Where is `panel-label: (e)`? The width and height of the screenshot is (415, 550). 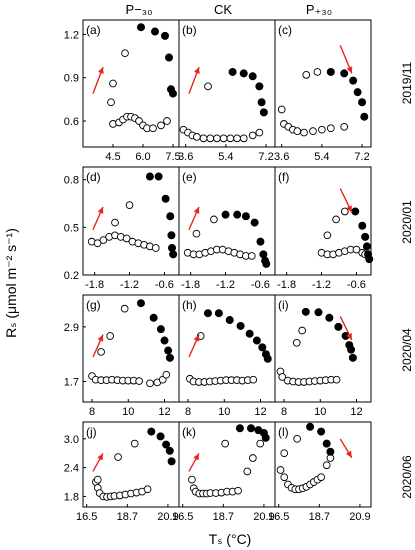 panel-label: (e) is located at coordinates (189, 177).